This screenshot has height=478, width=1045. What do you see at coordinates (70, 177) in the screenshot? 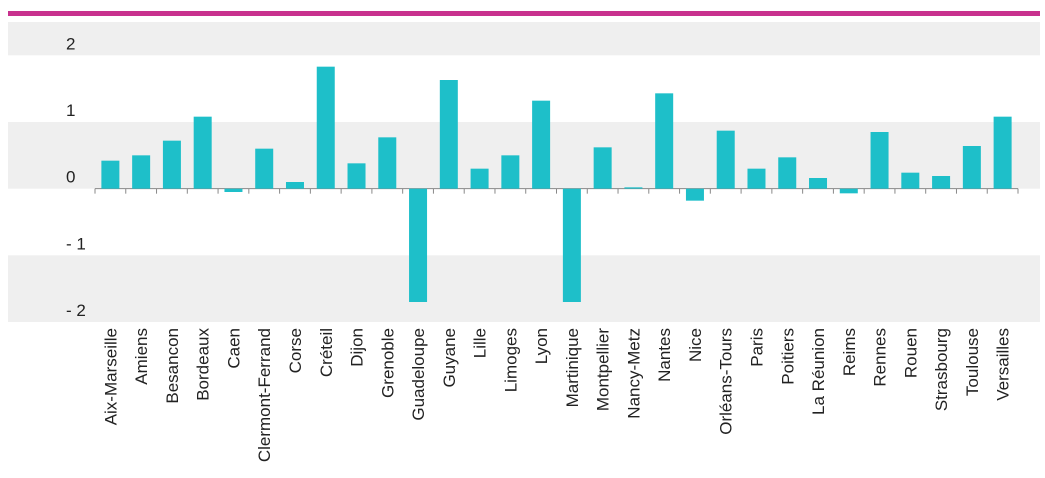
I see `y-tick-label: 0` at bounding box center [70, 177].